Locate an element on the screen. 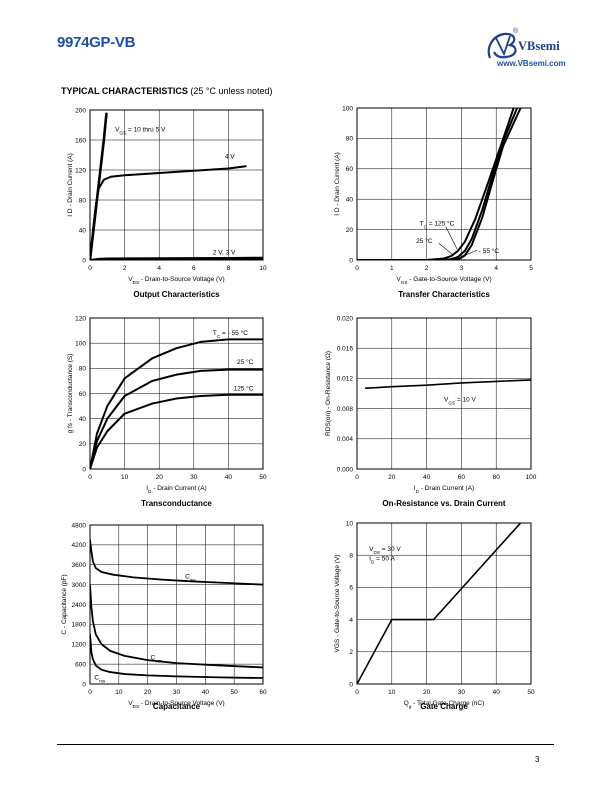 This screenshot has width=612, height=792. x-tick-label: 100 is located at coordinates (531, 477).